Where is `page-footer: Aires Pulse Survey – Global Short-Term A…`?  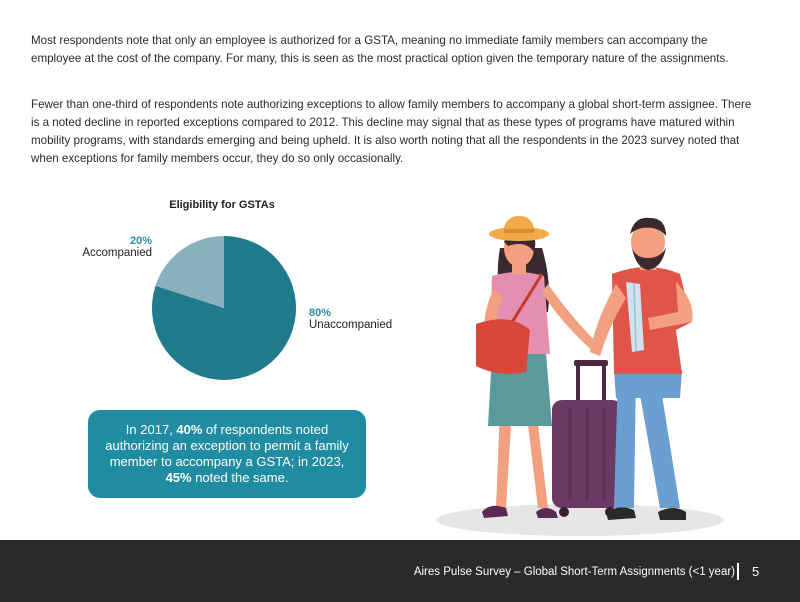 page-footer: Aires Pulse Survey – Global Short-Term A… is located at coordinates (400, 571).